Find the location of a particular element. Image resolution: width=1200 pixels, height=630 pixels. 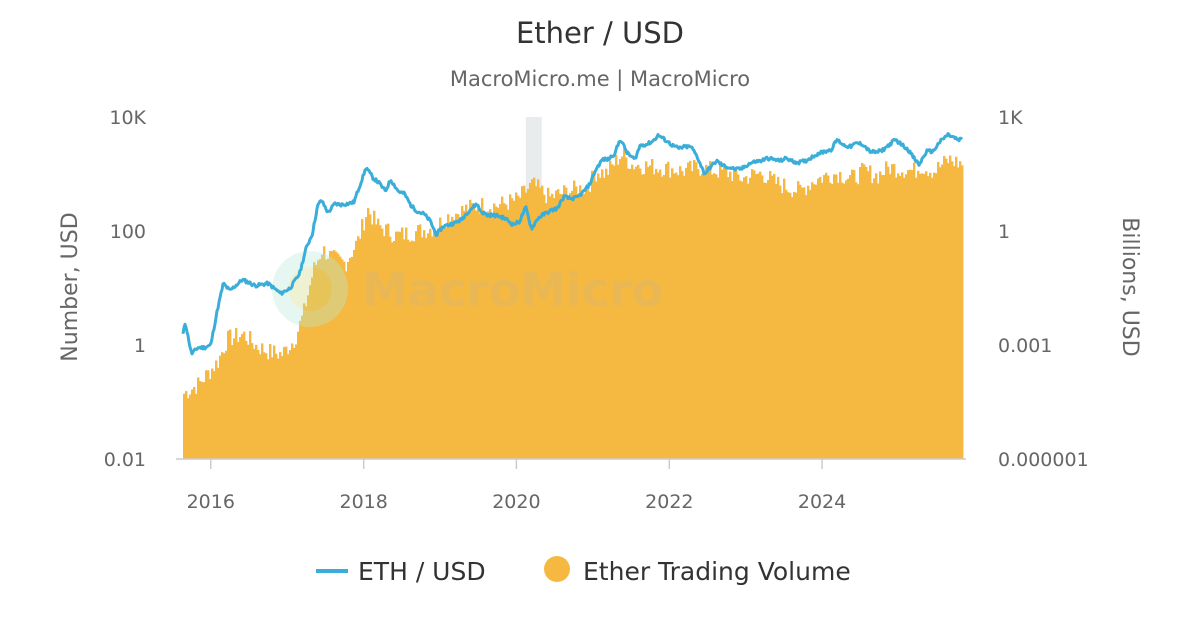

legend-item-volume: Ether Trading Volume is located at coordinates (697, 571).